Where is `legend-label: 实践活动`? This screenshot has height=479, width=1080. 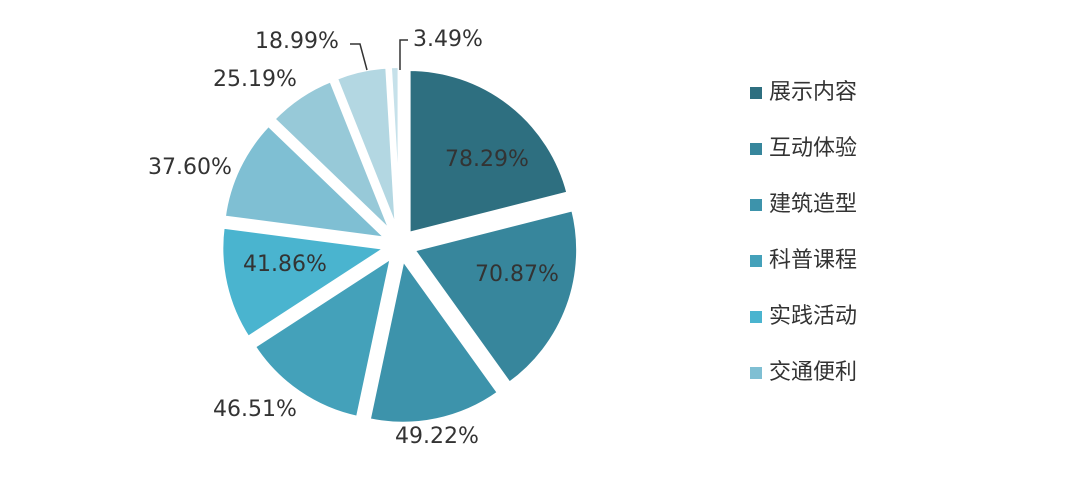
legend-label: 实践活动 is located at coordinates (813, 316).